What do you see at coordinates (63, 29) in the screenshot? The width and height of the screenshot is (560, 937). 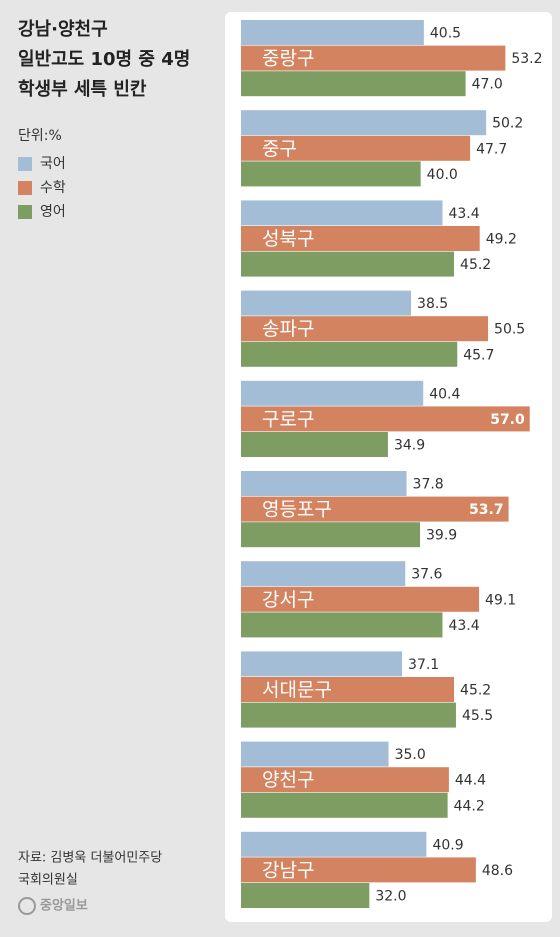 I see `chart-title: 강남·양천구` at bounding box center [63, 29].